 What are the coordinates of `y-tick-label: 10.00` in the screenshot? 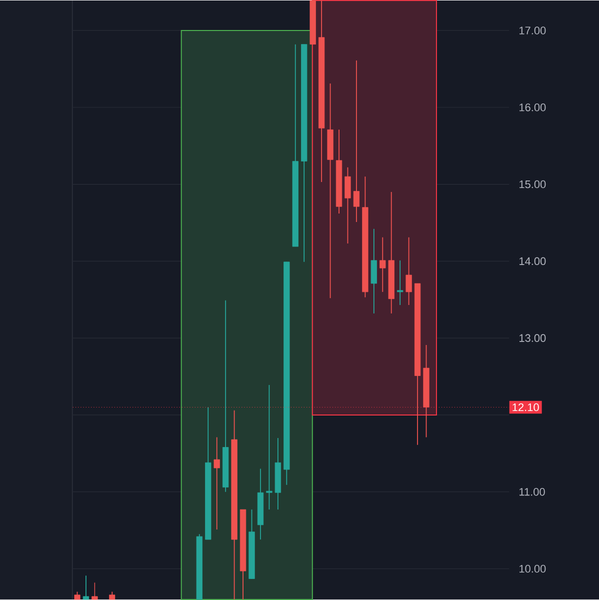 It's located at (533, 568).